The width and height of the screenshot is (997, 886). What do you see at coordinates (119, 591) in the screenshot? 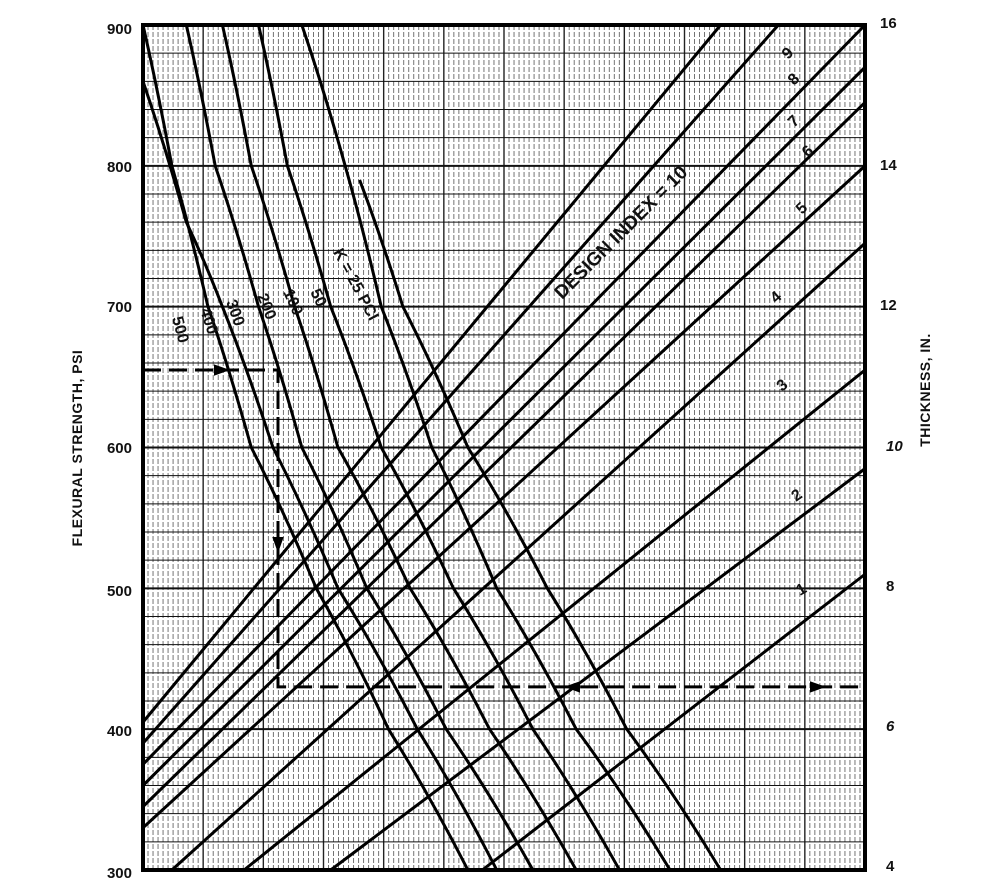
I see `left-tick-500: 500` at bounding box center [119, 591].